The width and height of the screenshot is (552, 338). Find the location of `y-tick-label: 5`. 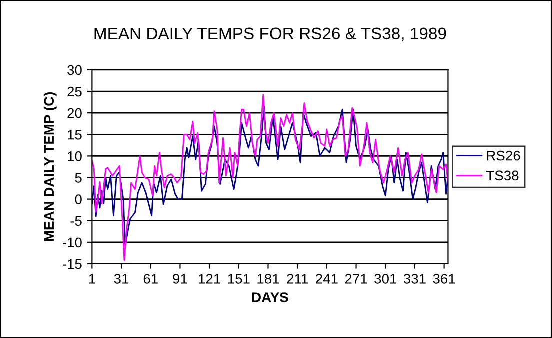

y-tick-label: 5 is located at coordinates (78, 178).